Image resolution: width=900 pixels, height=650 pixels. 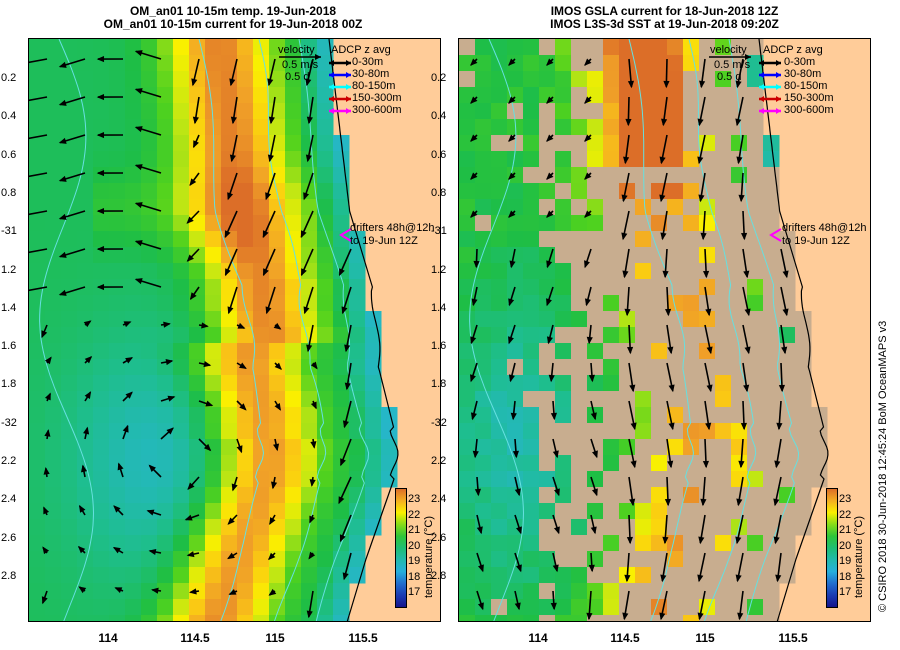 I want to click on colorbar-tick-label: 21, so click(x=845, y=530).